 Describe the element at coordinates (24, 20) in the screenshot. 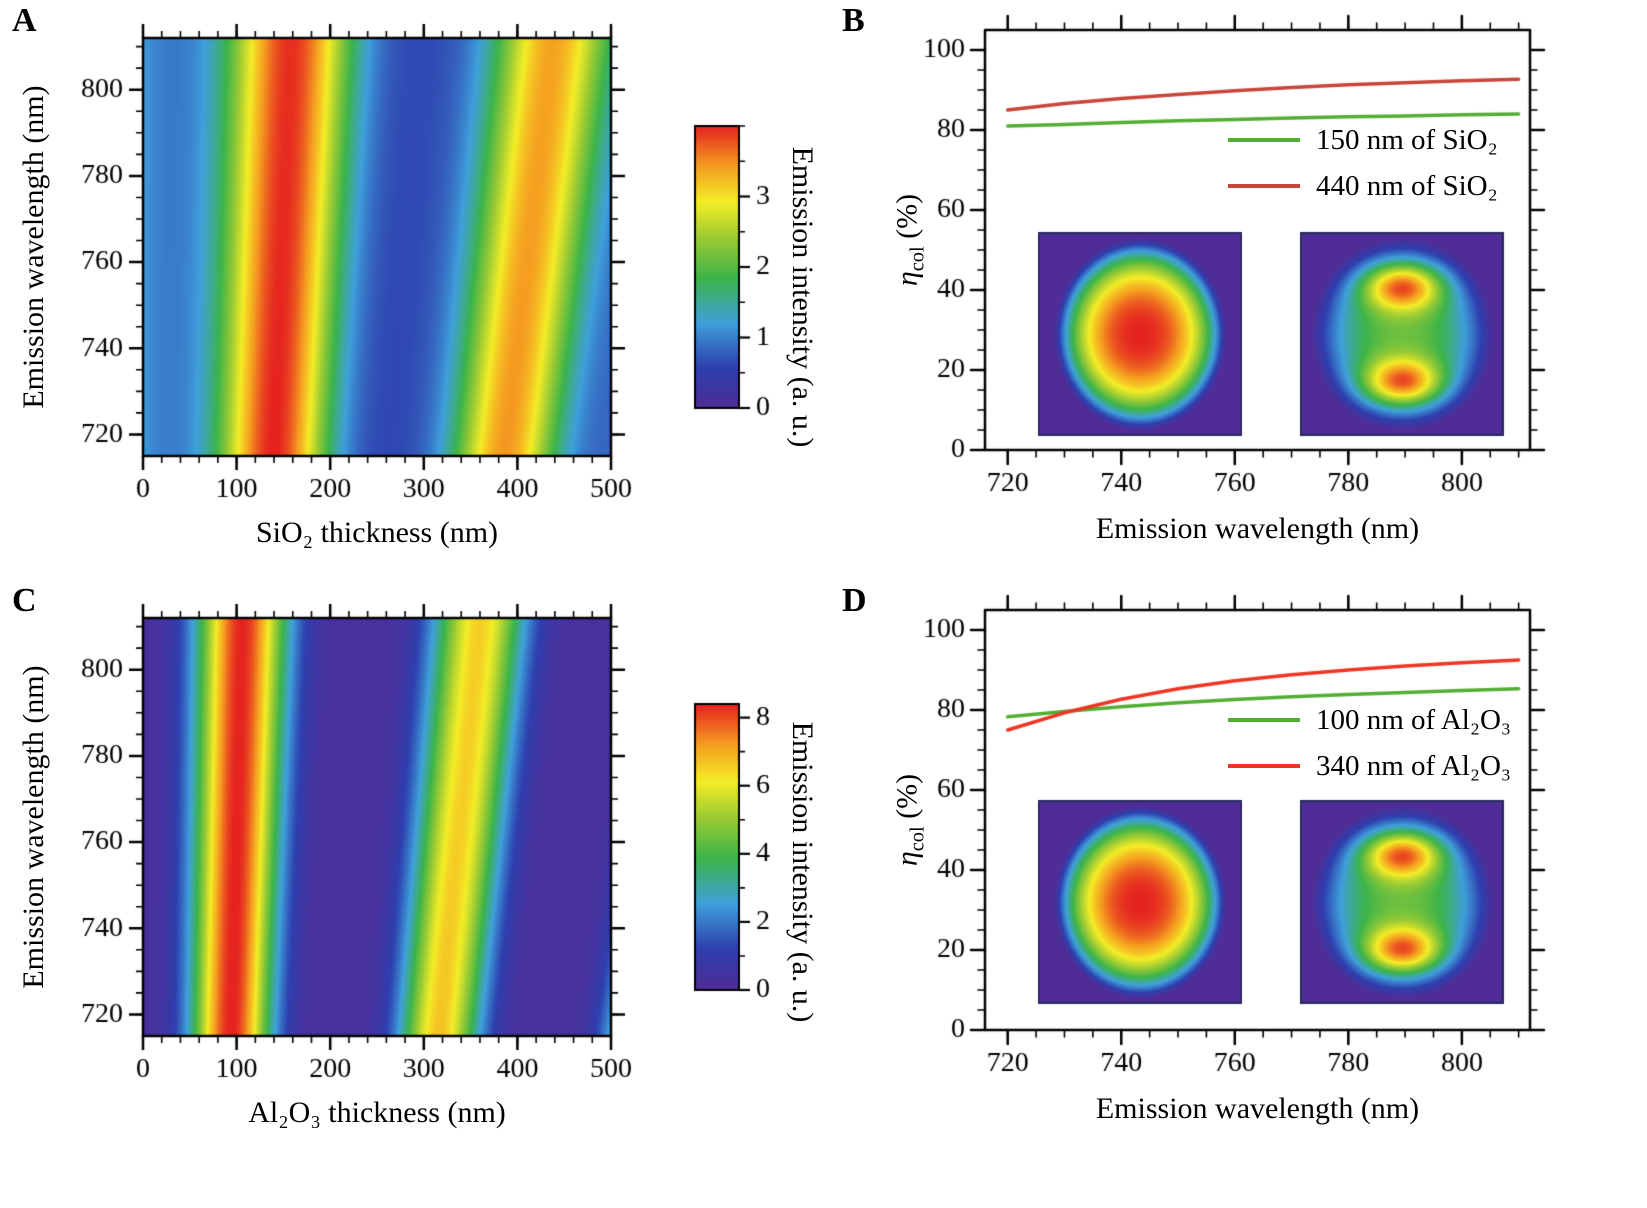

I see `panel-label-a: A` at that location.